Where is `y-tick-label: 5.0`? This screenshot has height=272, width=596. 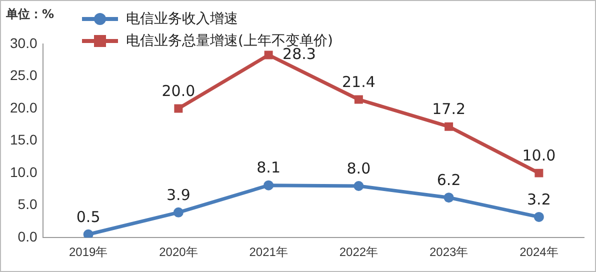 y-tick-label: 5.0 is located at coordinates (28, 204).